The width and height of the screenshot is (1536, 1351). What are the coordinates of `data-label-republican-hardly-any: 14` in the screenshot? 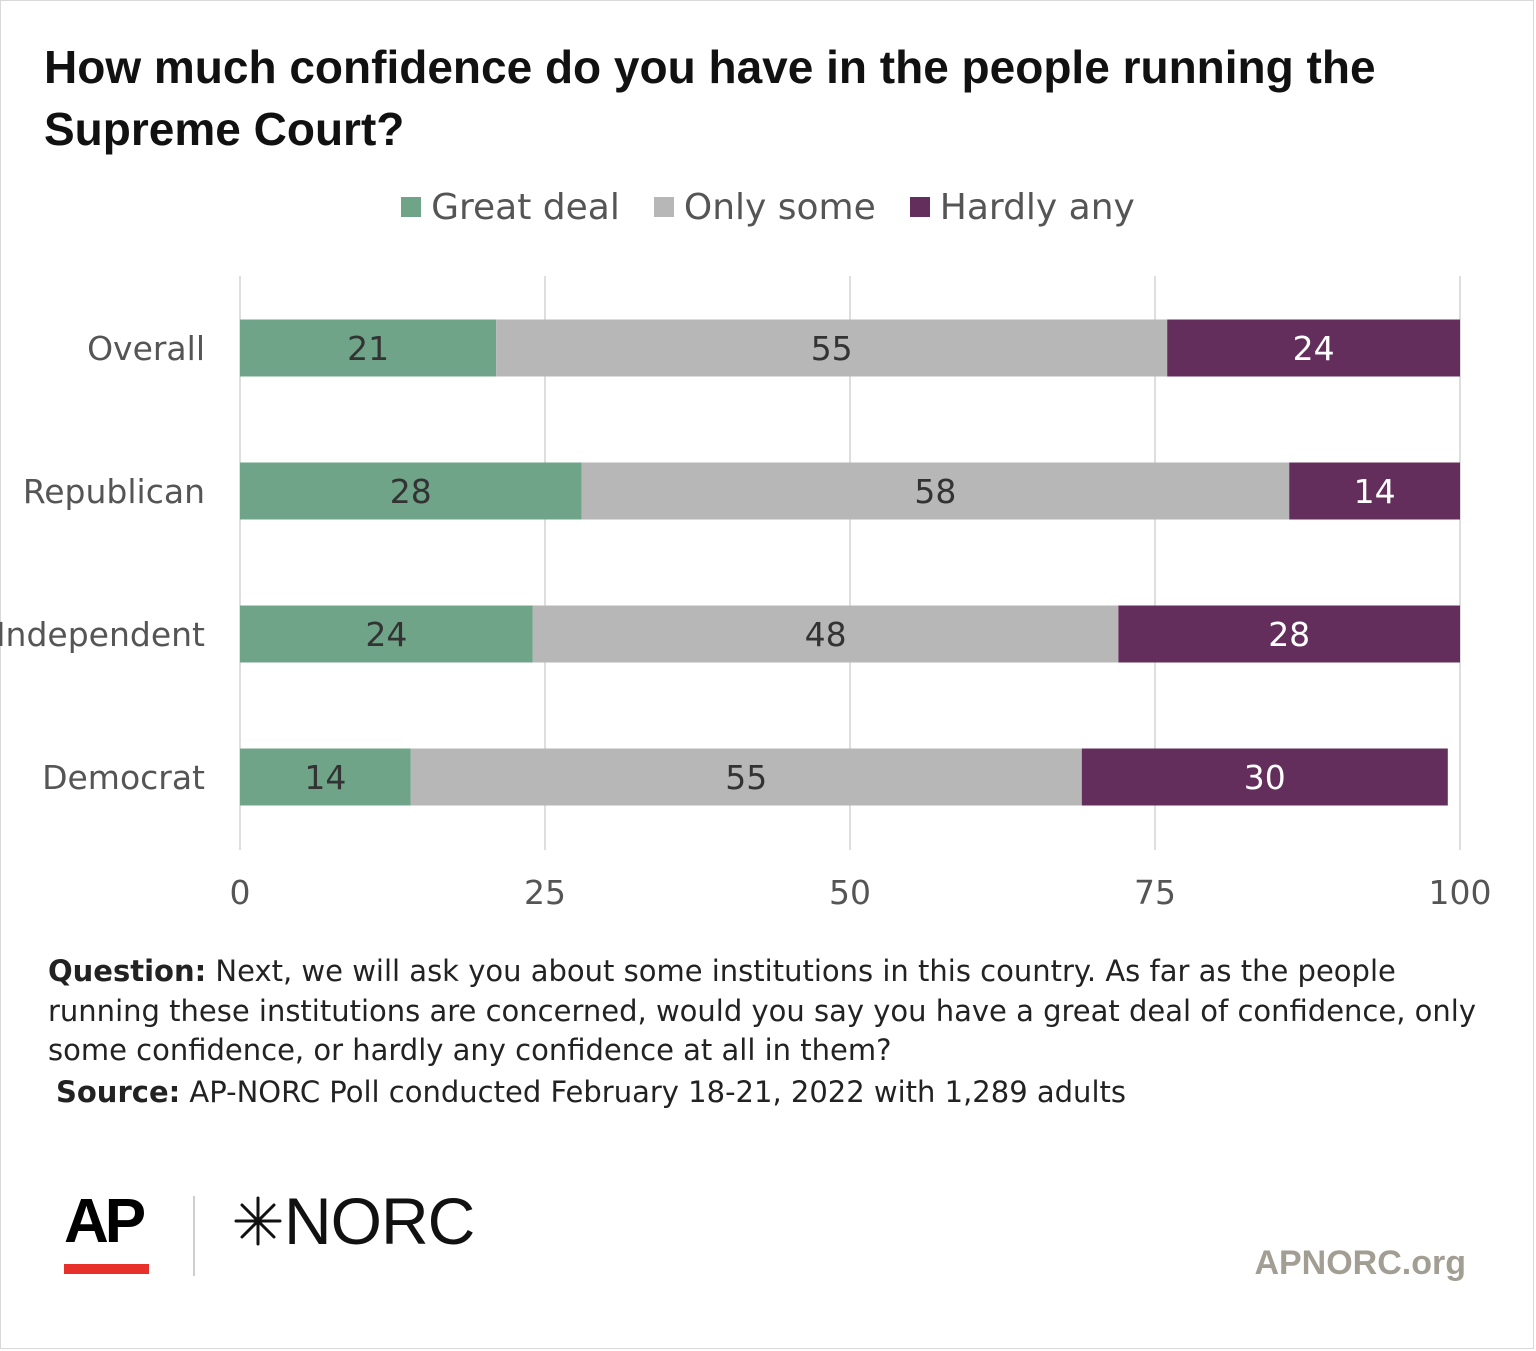 It's located at (1375, 491).